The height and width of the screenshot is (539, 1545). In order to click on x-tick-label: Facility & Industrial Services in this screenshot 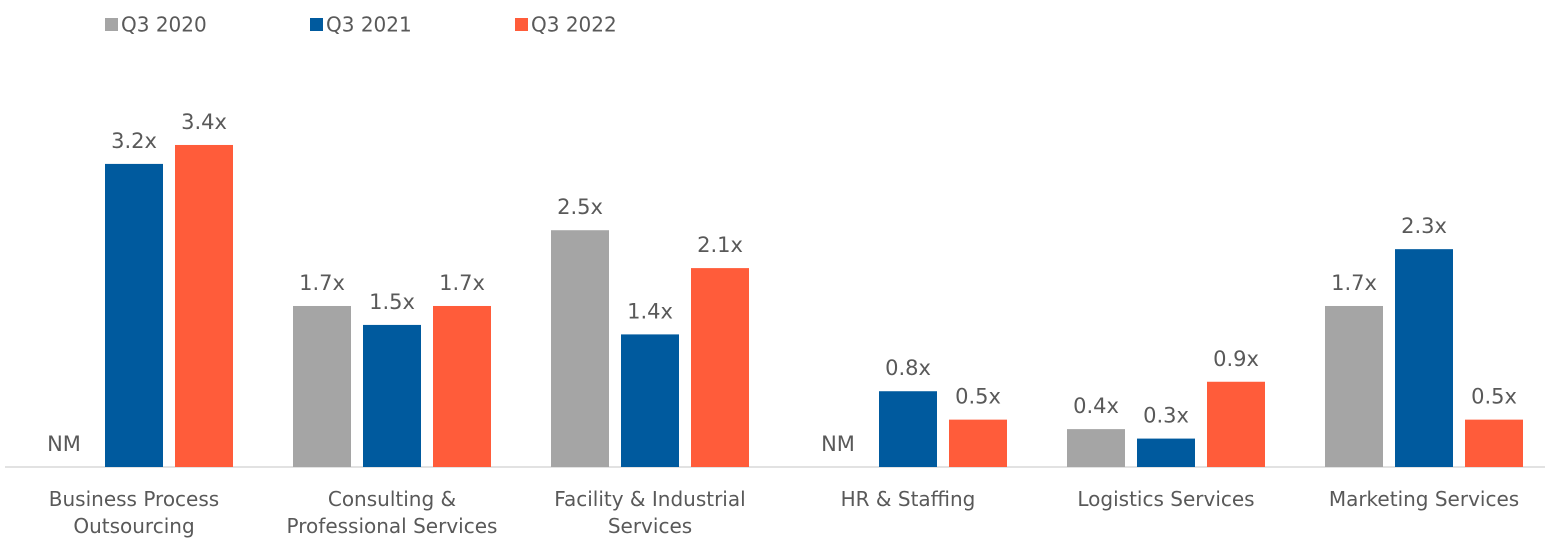, I will do `click(650, 512)`.